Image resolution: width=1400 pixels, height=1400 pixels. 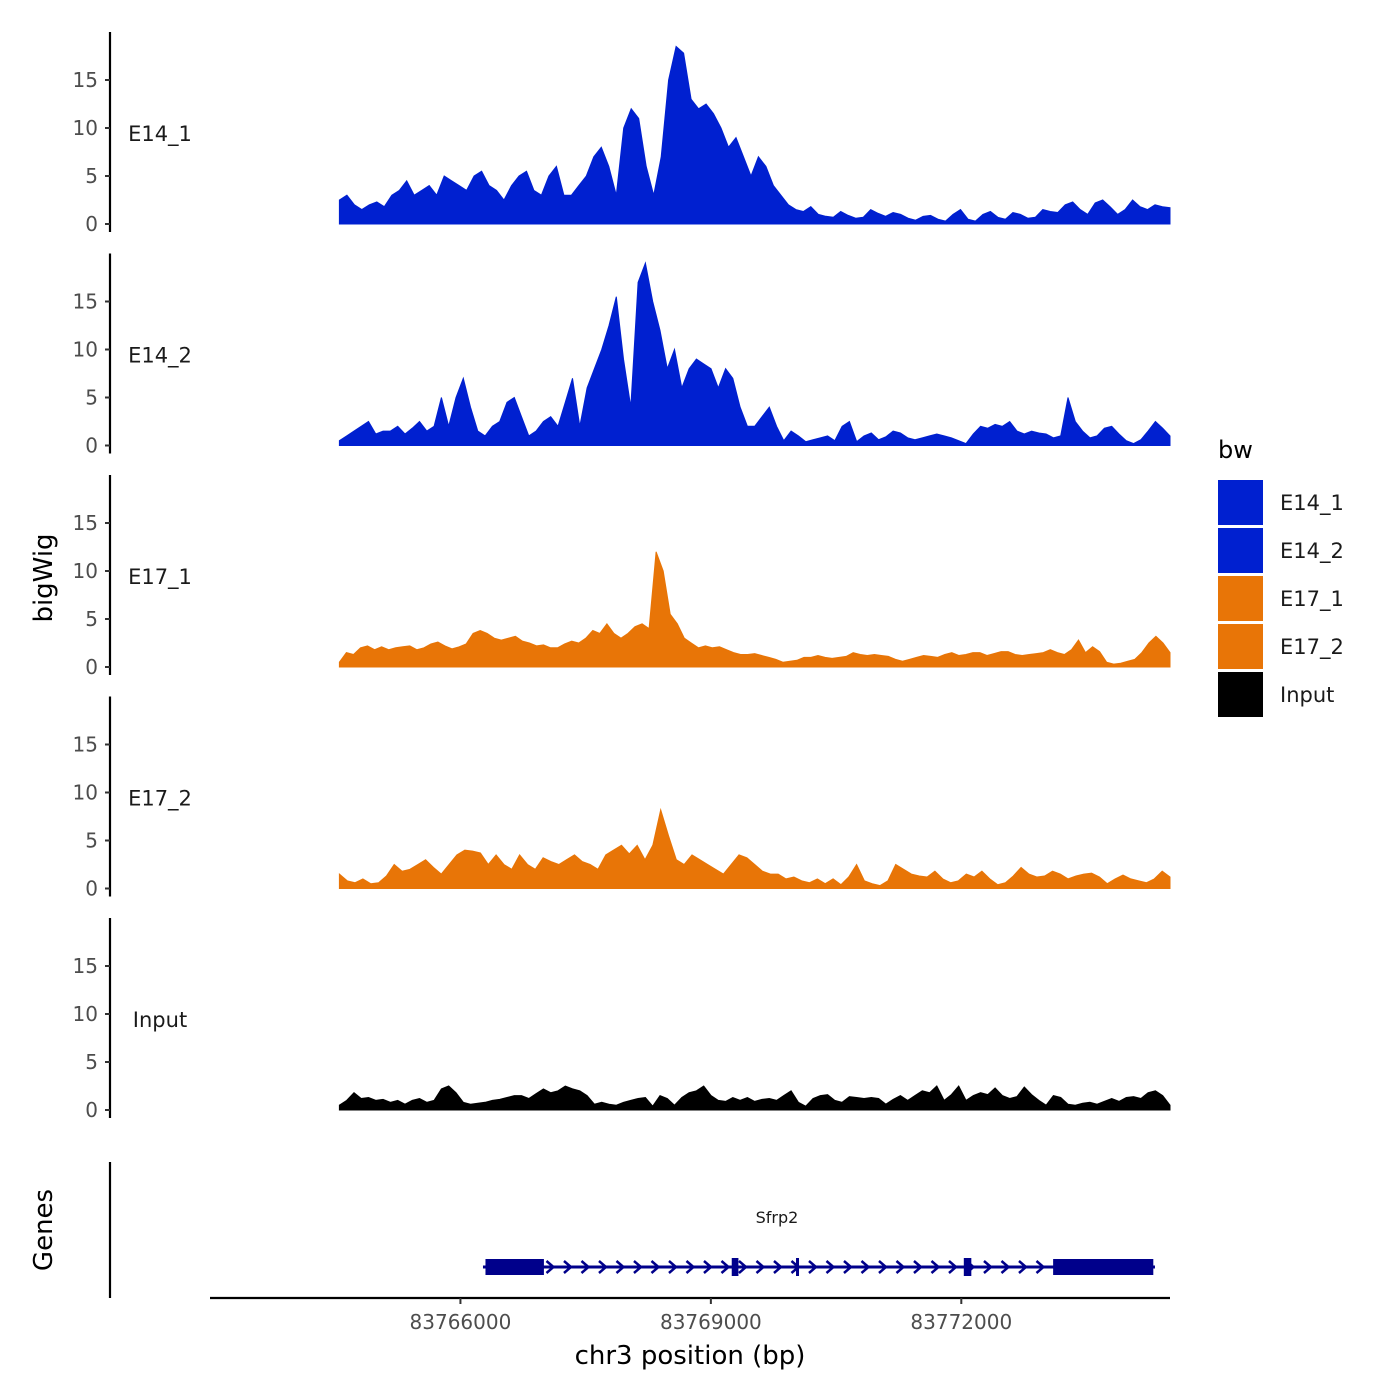 What do you see at coordinates (622, 798) in the screenshot?
I see `track-e17-2: 0 5 10 15 E17_2` at bounding box center [622, 798].